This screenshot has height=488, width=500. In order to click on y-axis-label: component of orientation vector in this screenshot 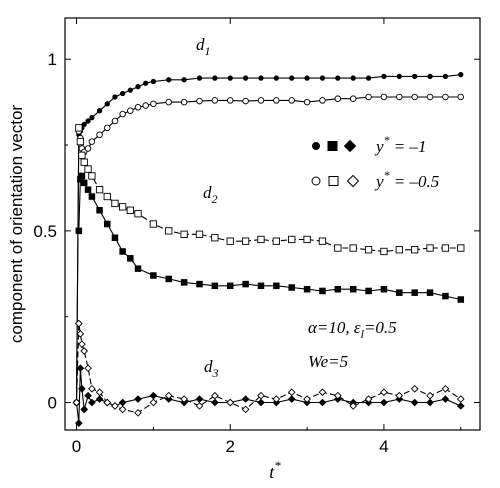, I will do `click(16, 224)`.